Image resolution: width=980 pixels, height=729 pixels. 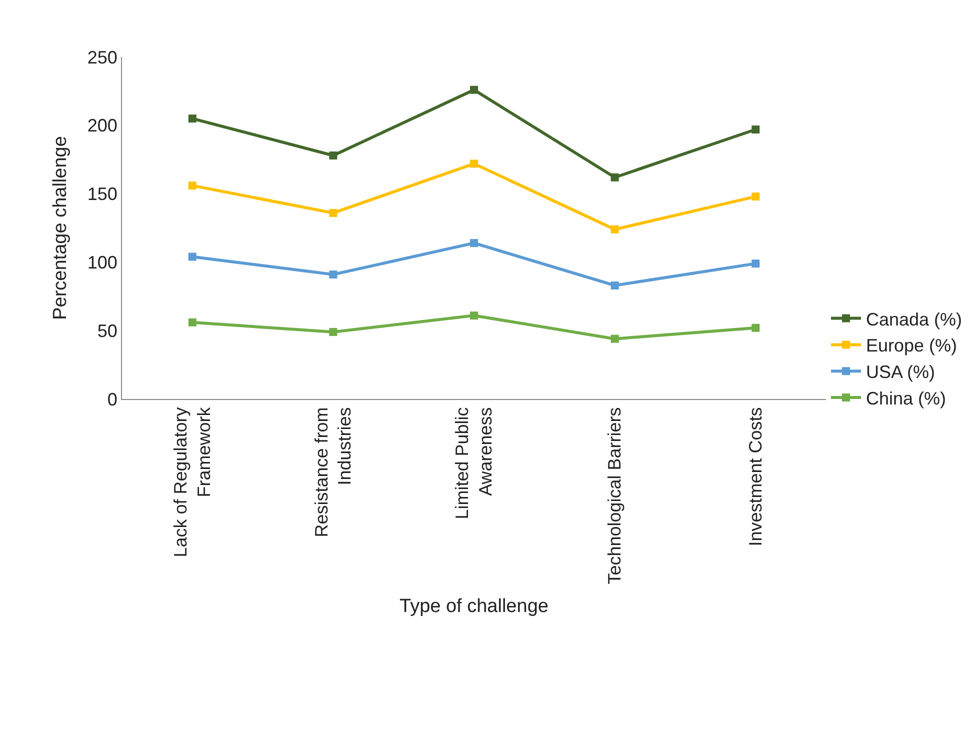 What do you see at coordinates (333, 472) in the screenshot?
I see `x-tick-label: Resistance from Industries` at bounding box center [333, 472].